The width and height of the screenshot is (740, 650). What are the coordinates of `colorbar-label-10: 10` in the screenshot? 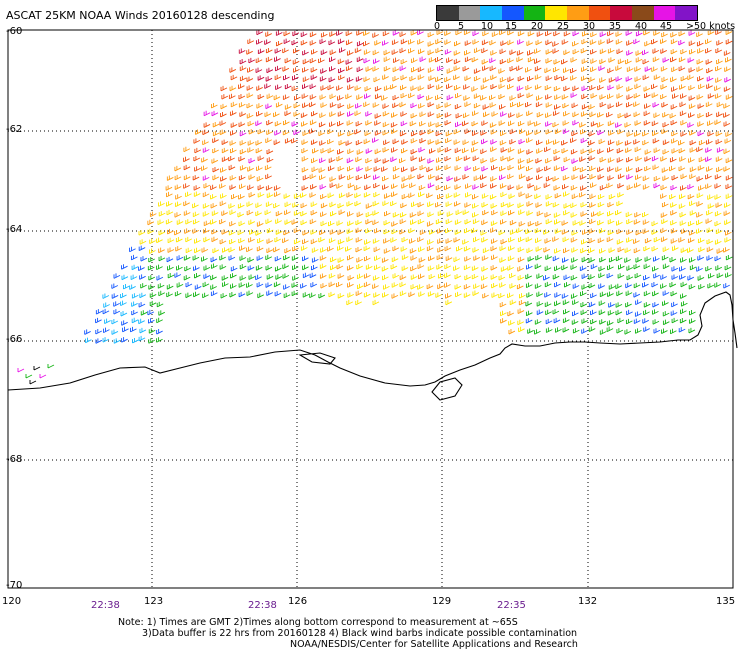 It's located at (487, 26).